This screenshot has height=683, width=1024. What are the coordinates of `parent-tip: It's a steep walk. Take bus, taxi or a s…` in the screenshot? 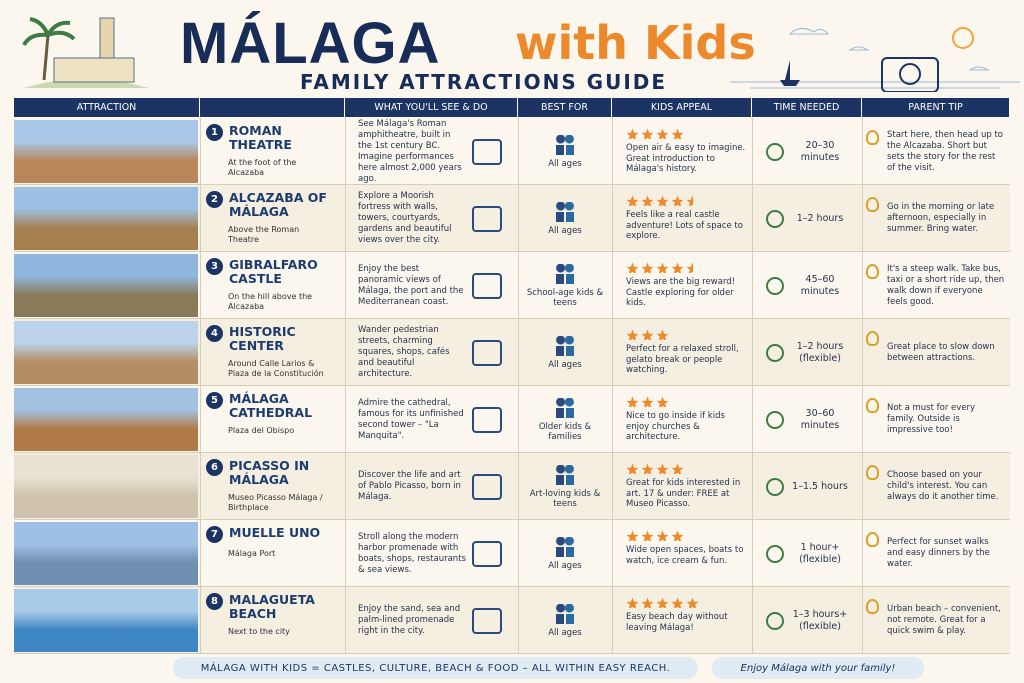 It's located at (946, 285).